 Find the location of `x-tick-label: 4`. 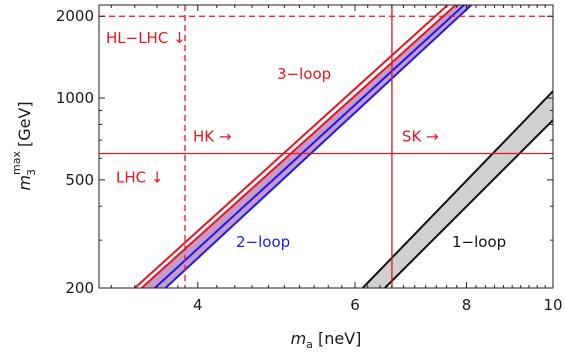

x-tick-label: 4 is located at coordinates (198, 305).